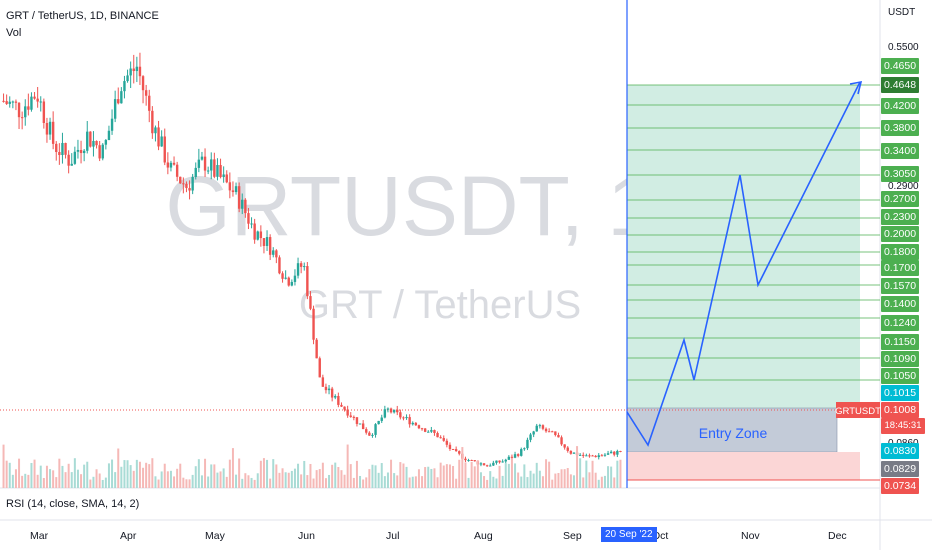 Image resolution: width=932 pixels, height=550 pixels. Describe the element at coordinates (900, 451) in the screenshot. I see `stop-level-tag: 0.0830` at that location.